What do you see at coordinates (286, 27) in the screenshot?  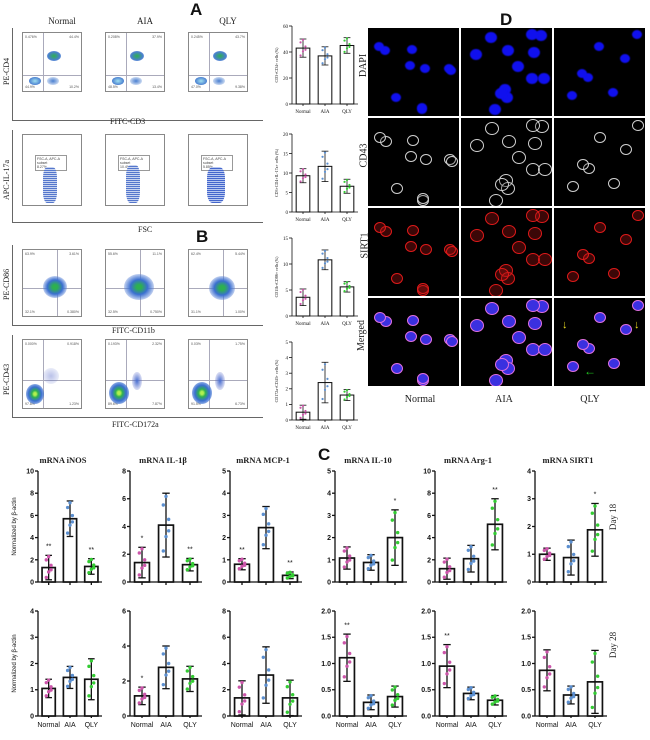 I see `svg-text: 60` at bounding box center [286, 27].